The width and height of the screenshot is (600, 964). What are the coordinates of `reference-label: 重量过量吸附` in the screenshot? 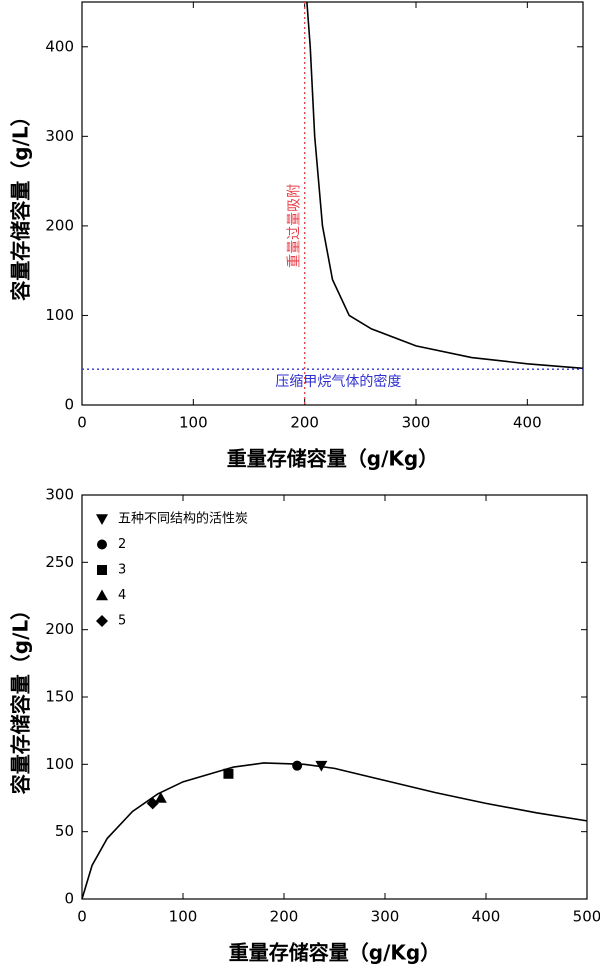 It's located at (295, 226).